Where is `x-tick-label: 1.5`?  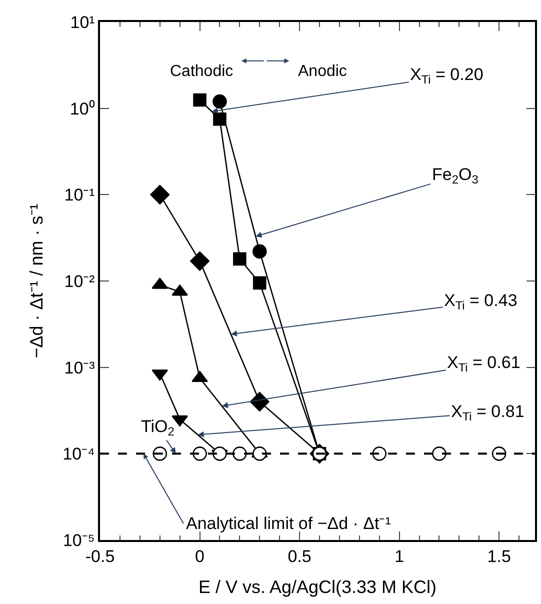
x-tick-label: 1.5 is located at coordinates (499, 556).